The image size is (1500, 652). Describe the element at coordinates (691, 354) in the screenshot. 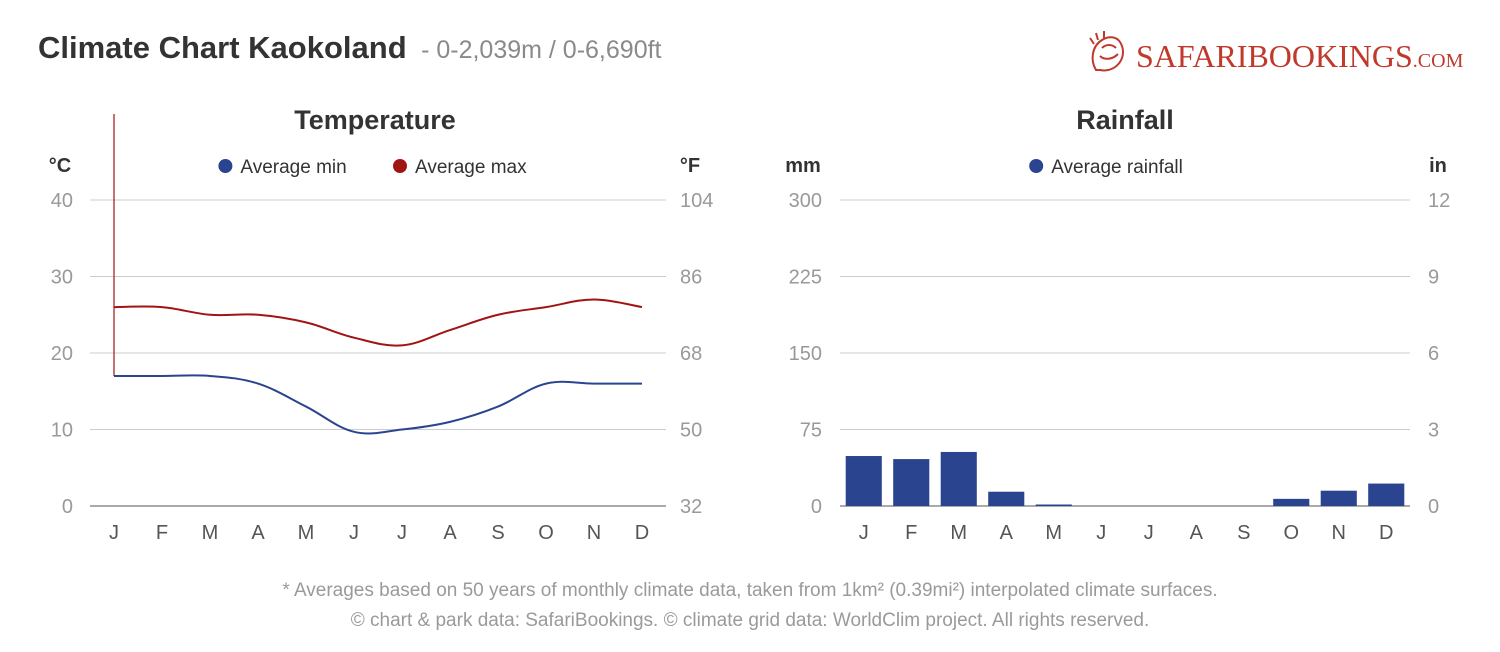

I see `y2-tick-label: 68` at that location.